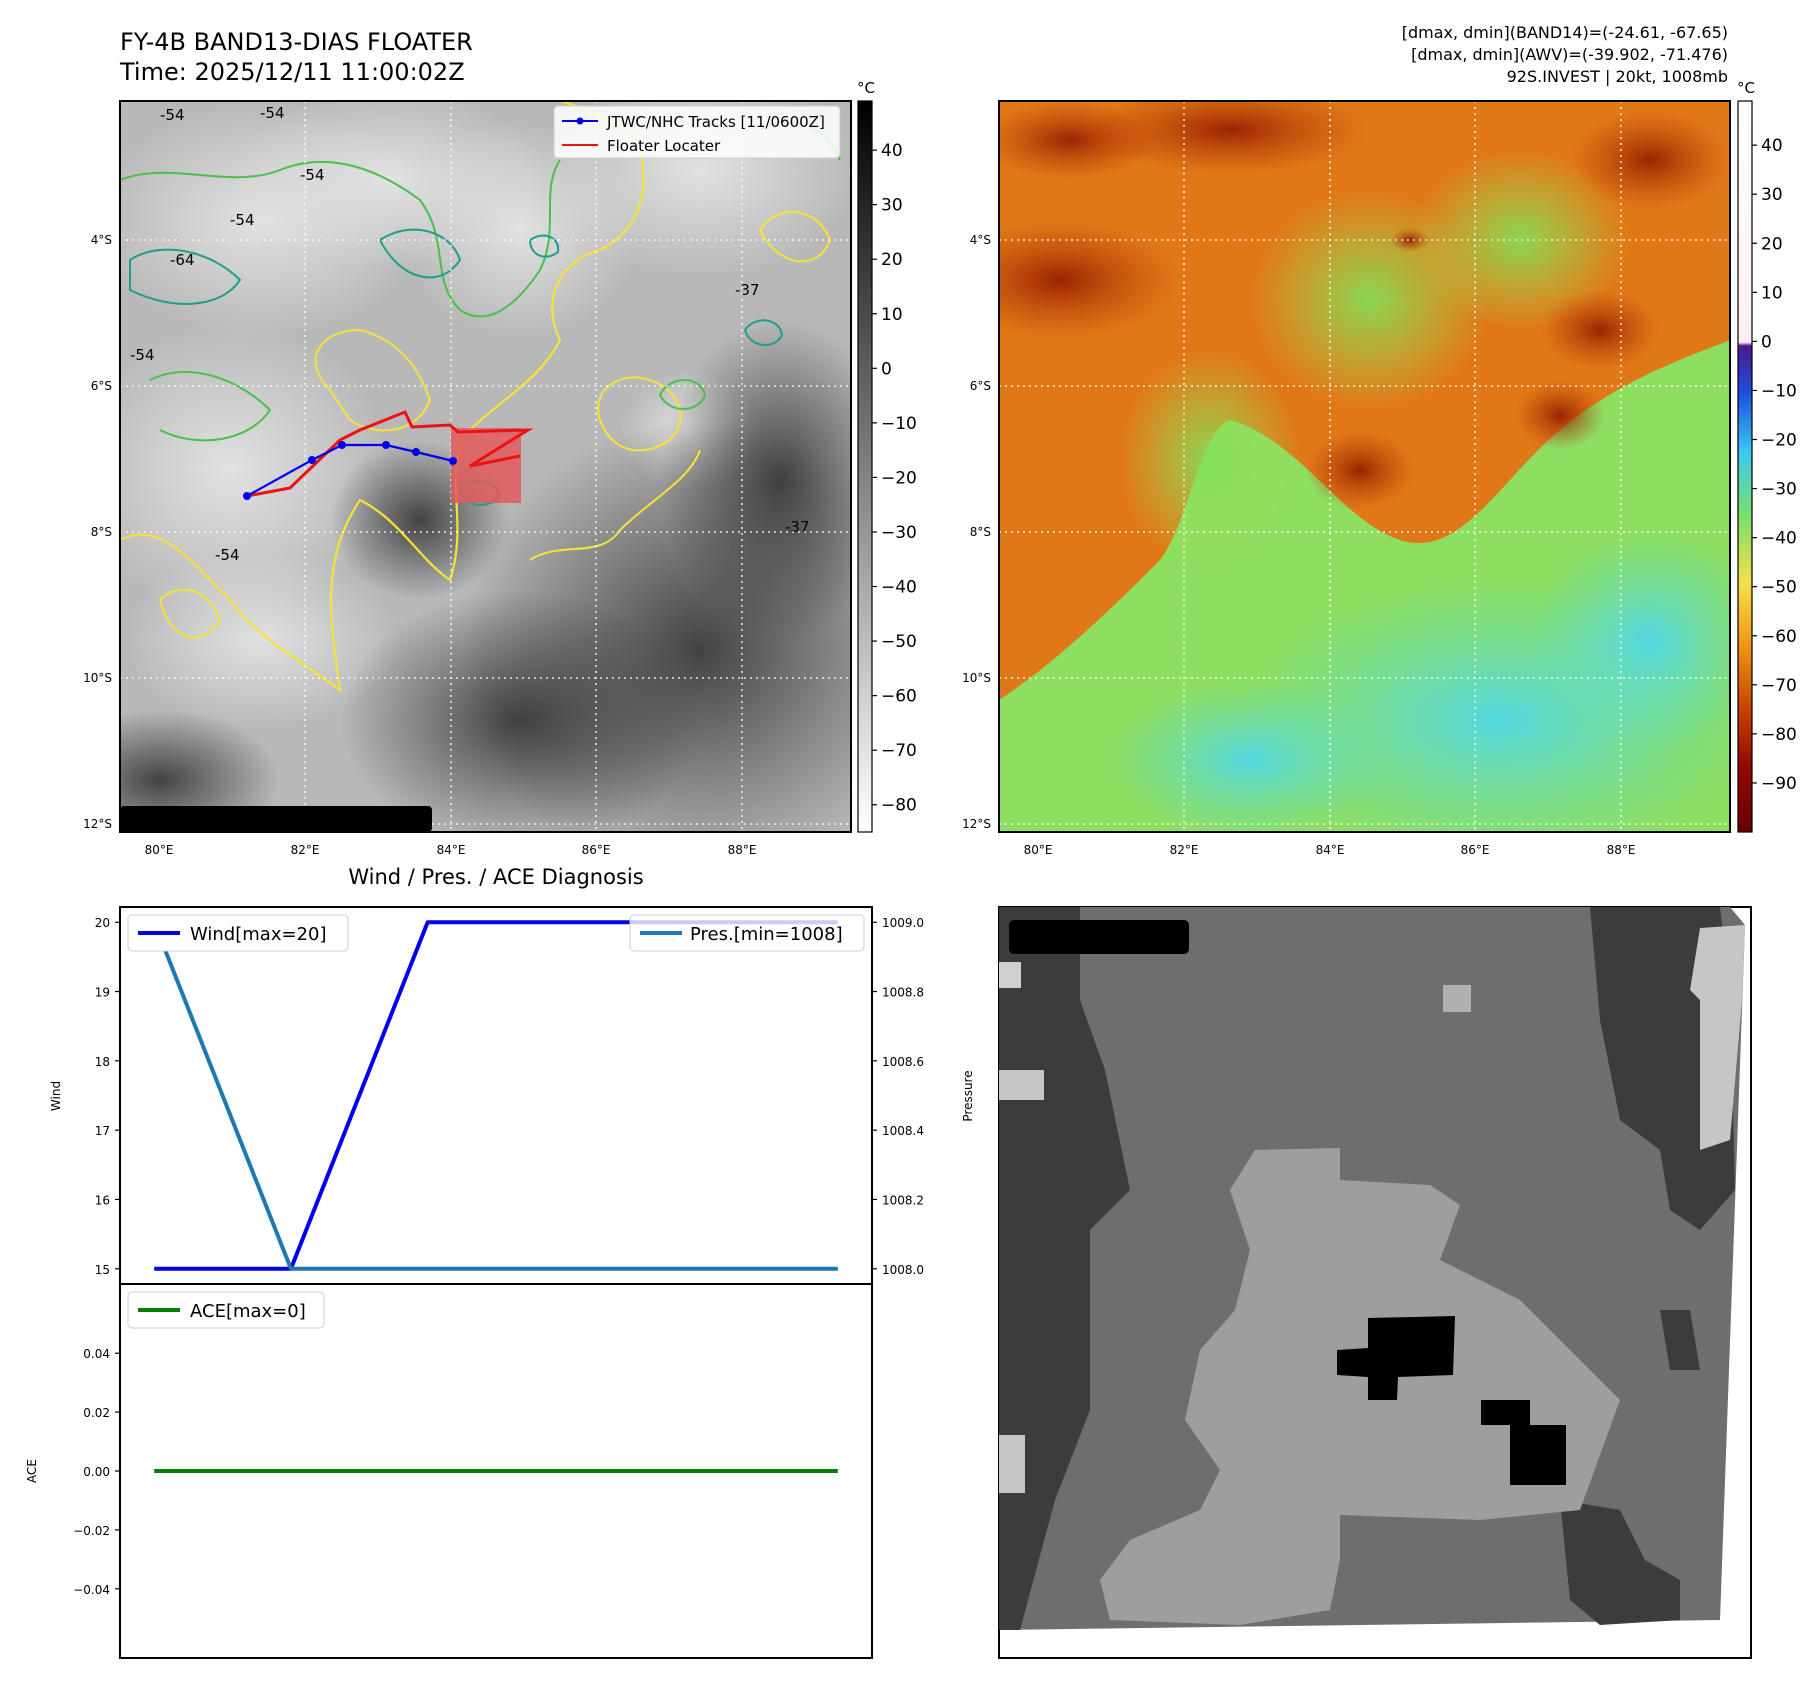 The image size is (1813, 1690). I want to click on legend-tracks-label: JTWC/NHC Tracks [11/0600Z], so click(715, 122).